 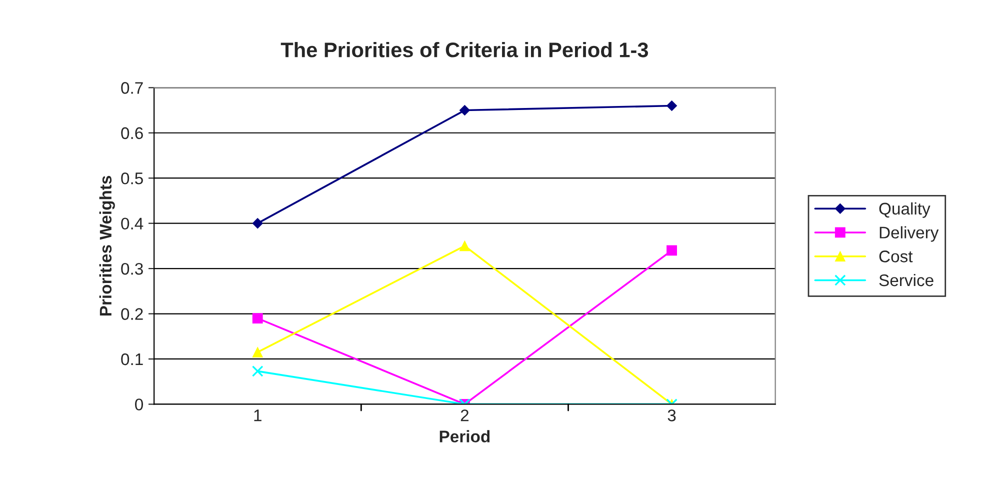 I want to click on legend-label: Service, so click(x=906, y=280).